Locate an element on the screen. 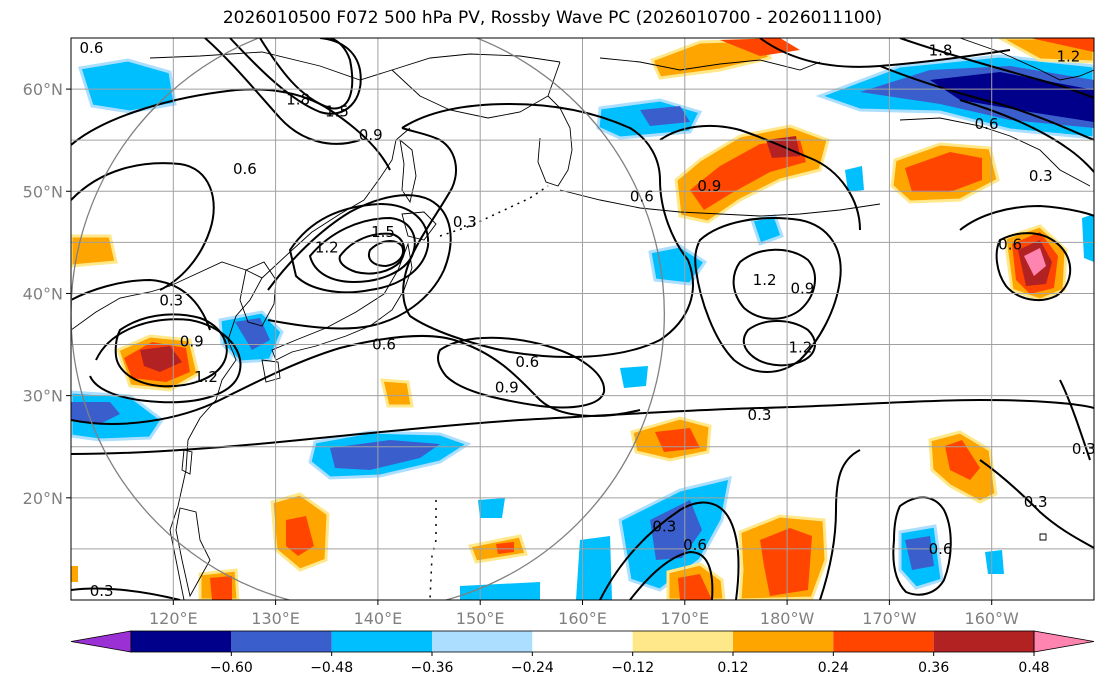 The width and height of the screenshot is (1105, 692). lat-tick-label: 50°N is located at coordinates (43, 191).